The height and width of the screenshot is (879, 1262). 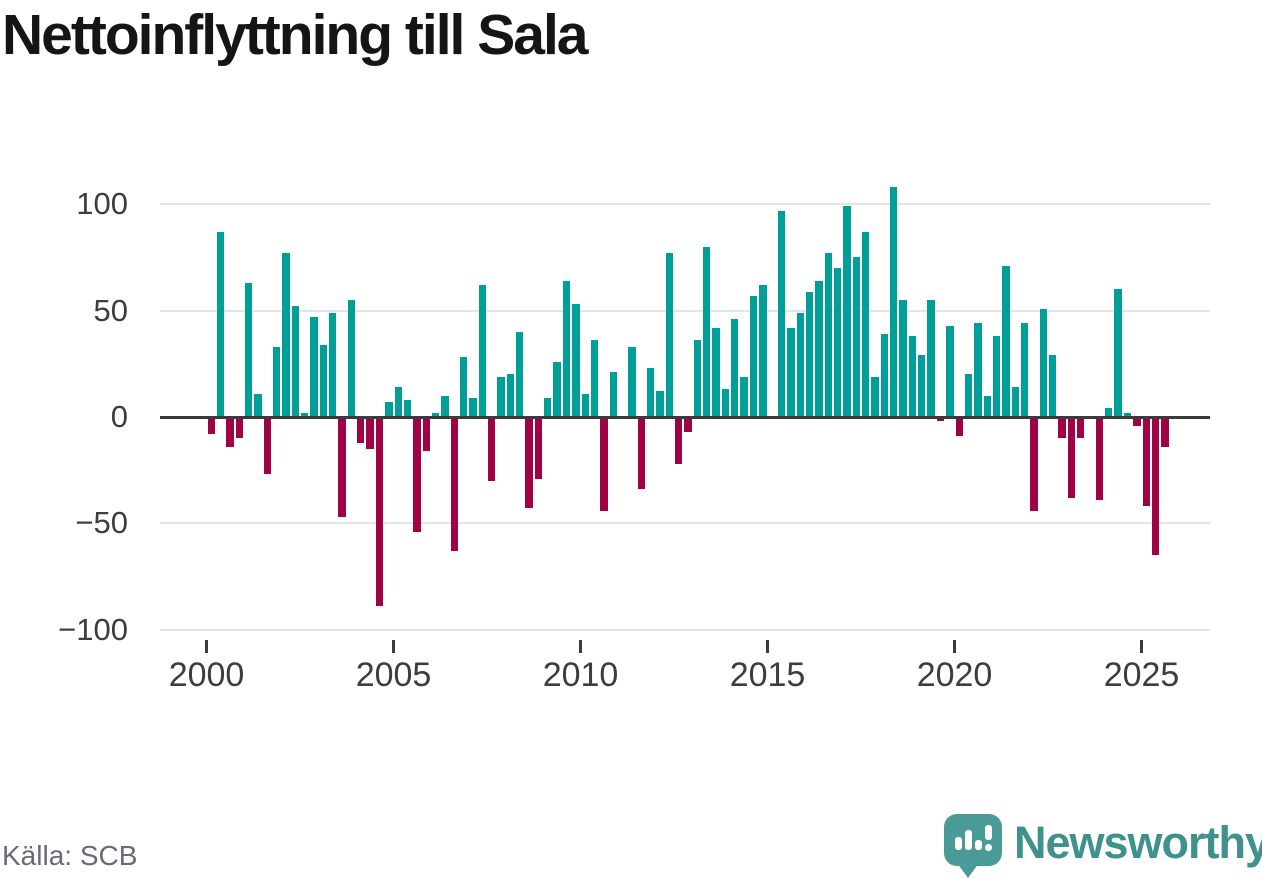 What do you see at coordinates (102, 204) in the screenshot?
I see `y-tick-label: 100` at bounding box center [102, 204].